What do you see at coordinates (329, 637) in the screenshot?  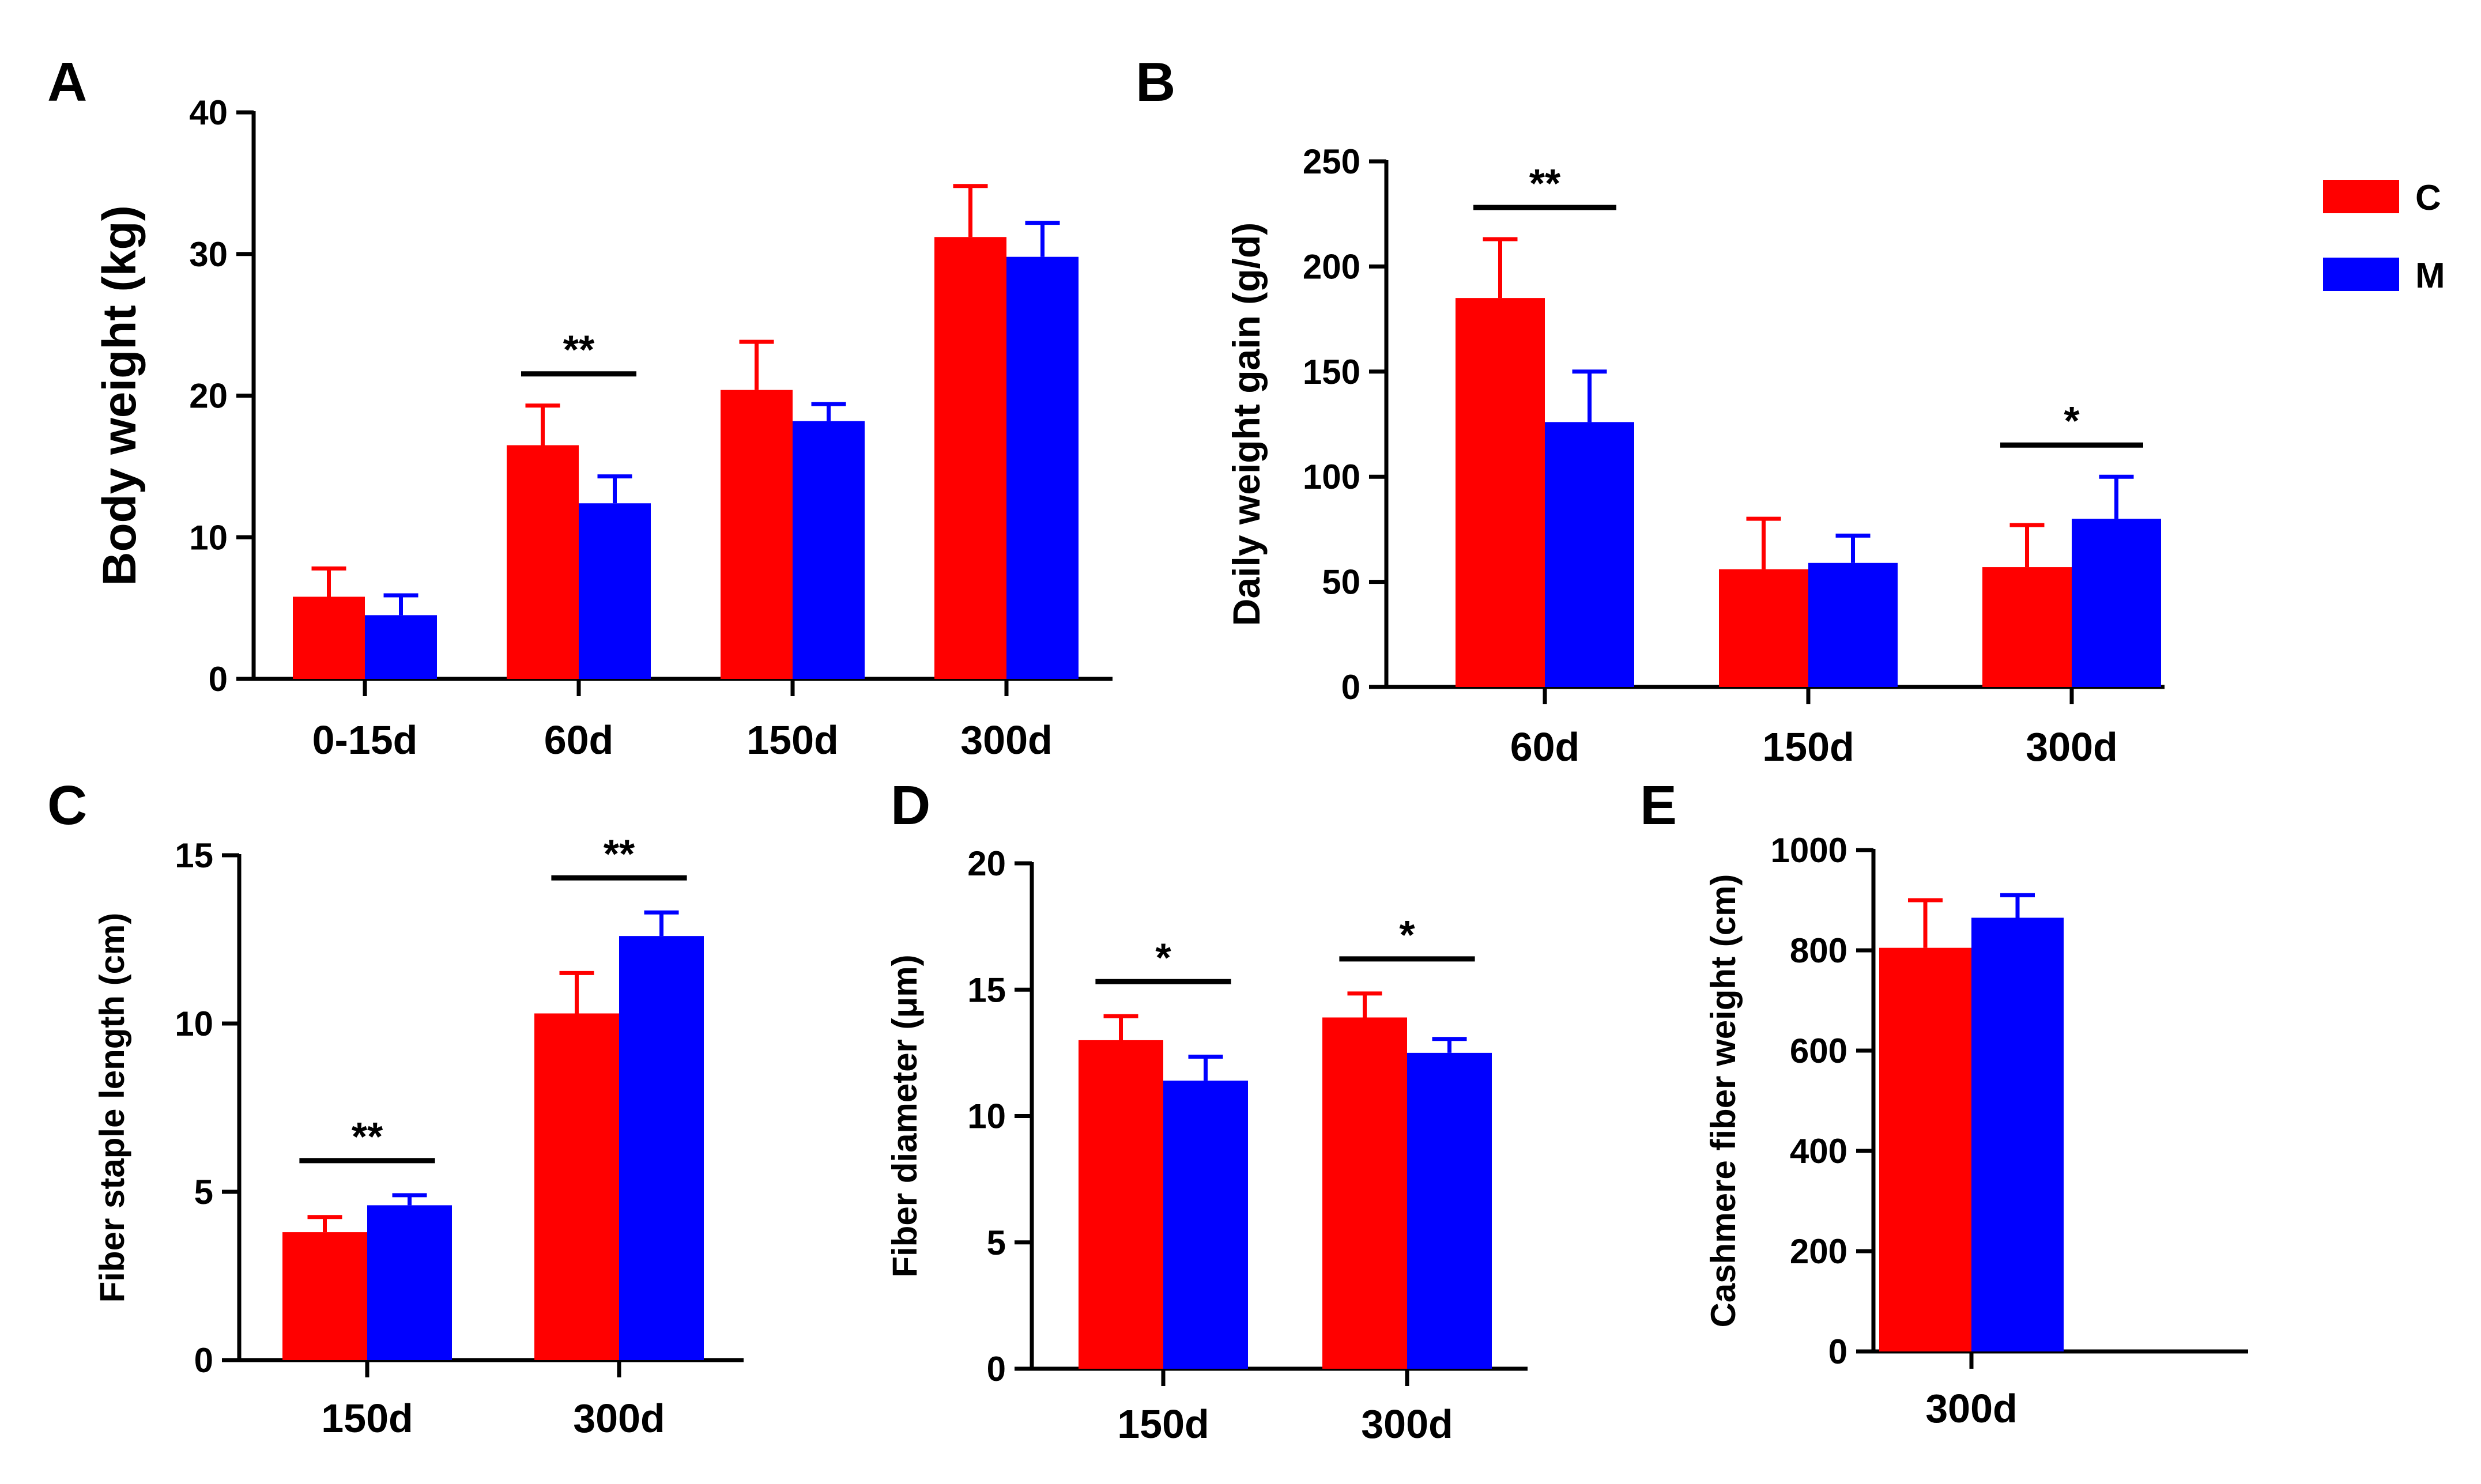 I see `bar-c-0-15d` at bounding box center [329, 637].